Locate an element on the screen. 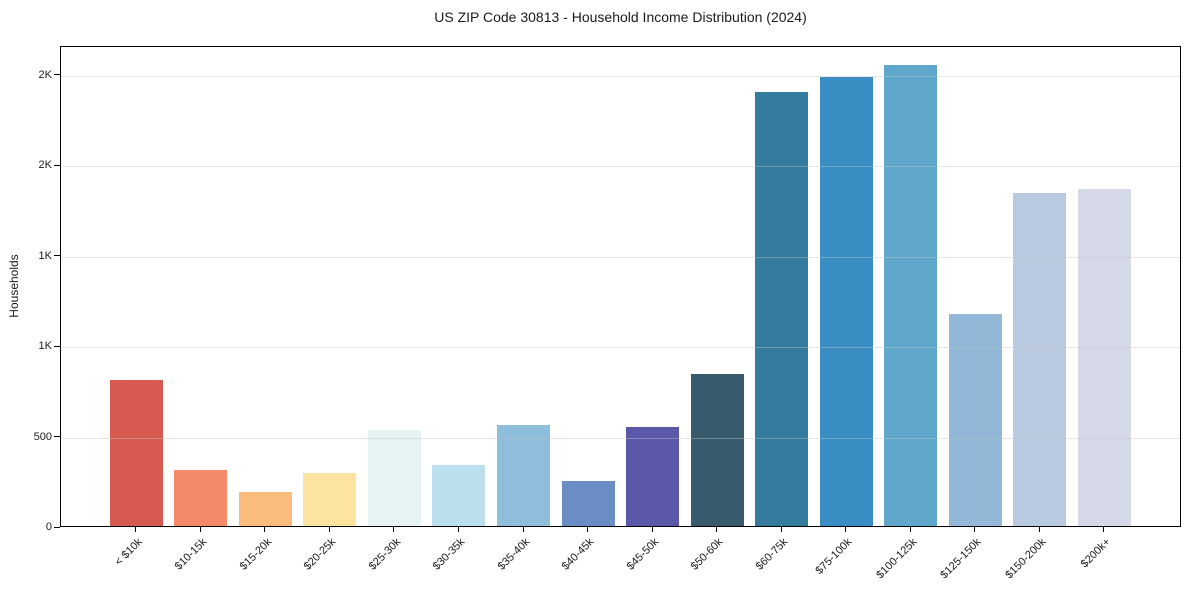 This screenshot has height=590, width=1189. y-tick-label: 0 is located at coordinates (48, 527).